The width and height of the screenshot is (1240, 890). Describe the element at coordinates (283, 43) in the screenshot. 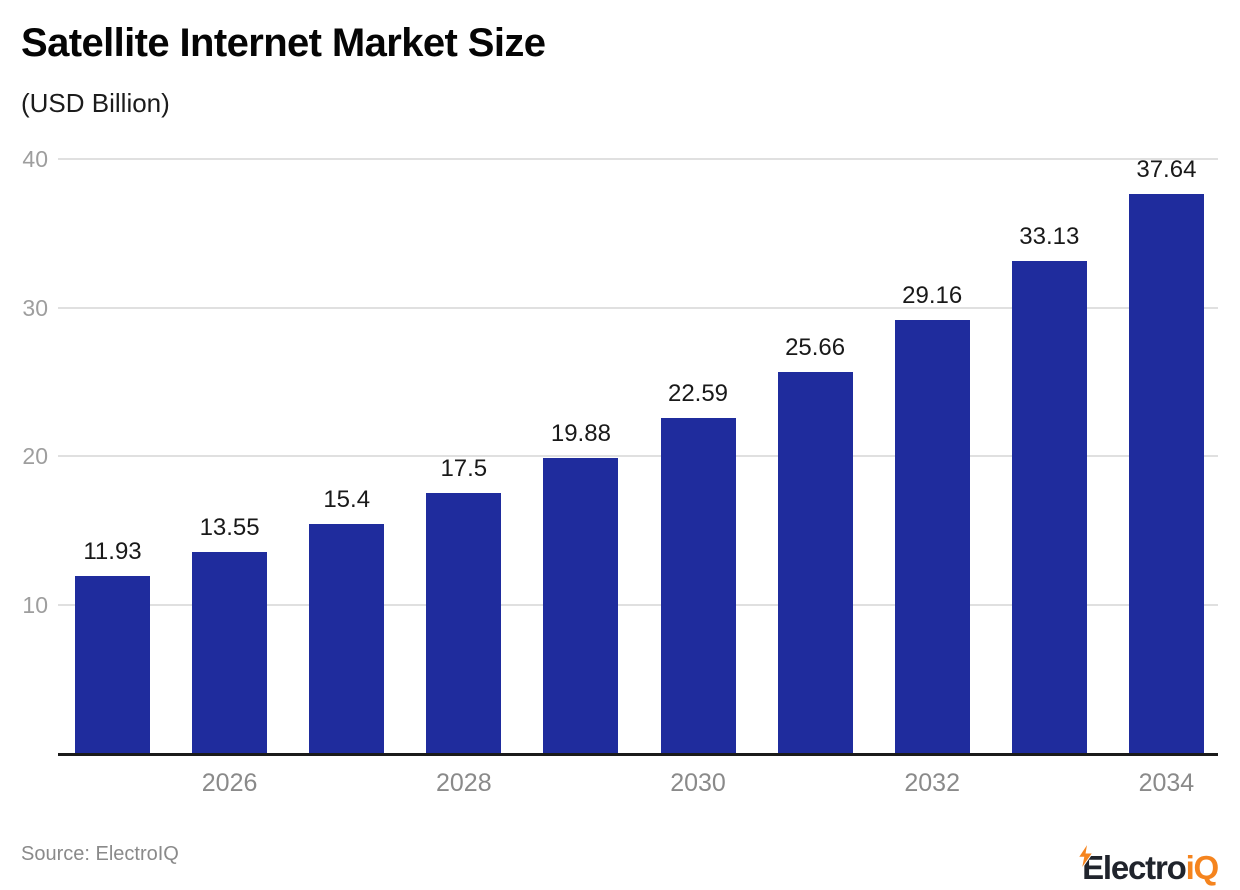

I see `chart-title: Satellite Internet Market Size` at that location.